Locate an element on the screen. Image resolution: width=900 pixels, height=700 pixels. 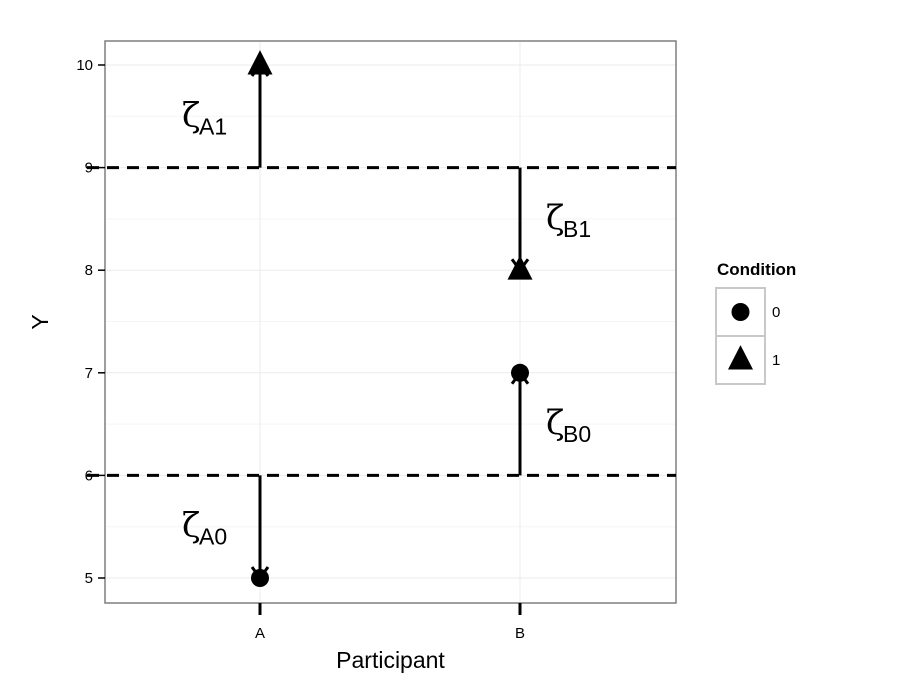
zeta-subscript: A0 is located at coordinates (213, 537).